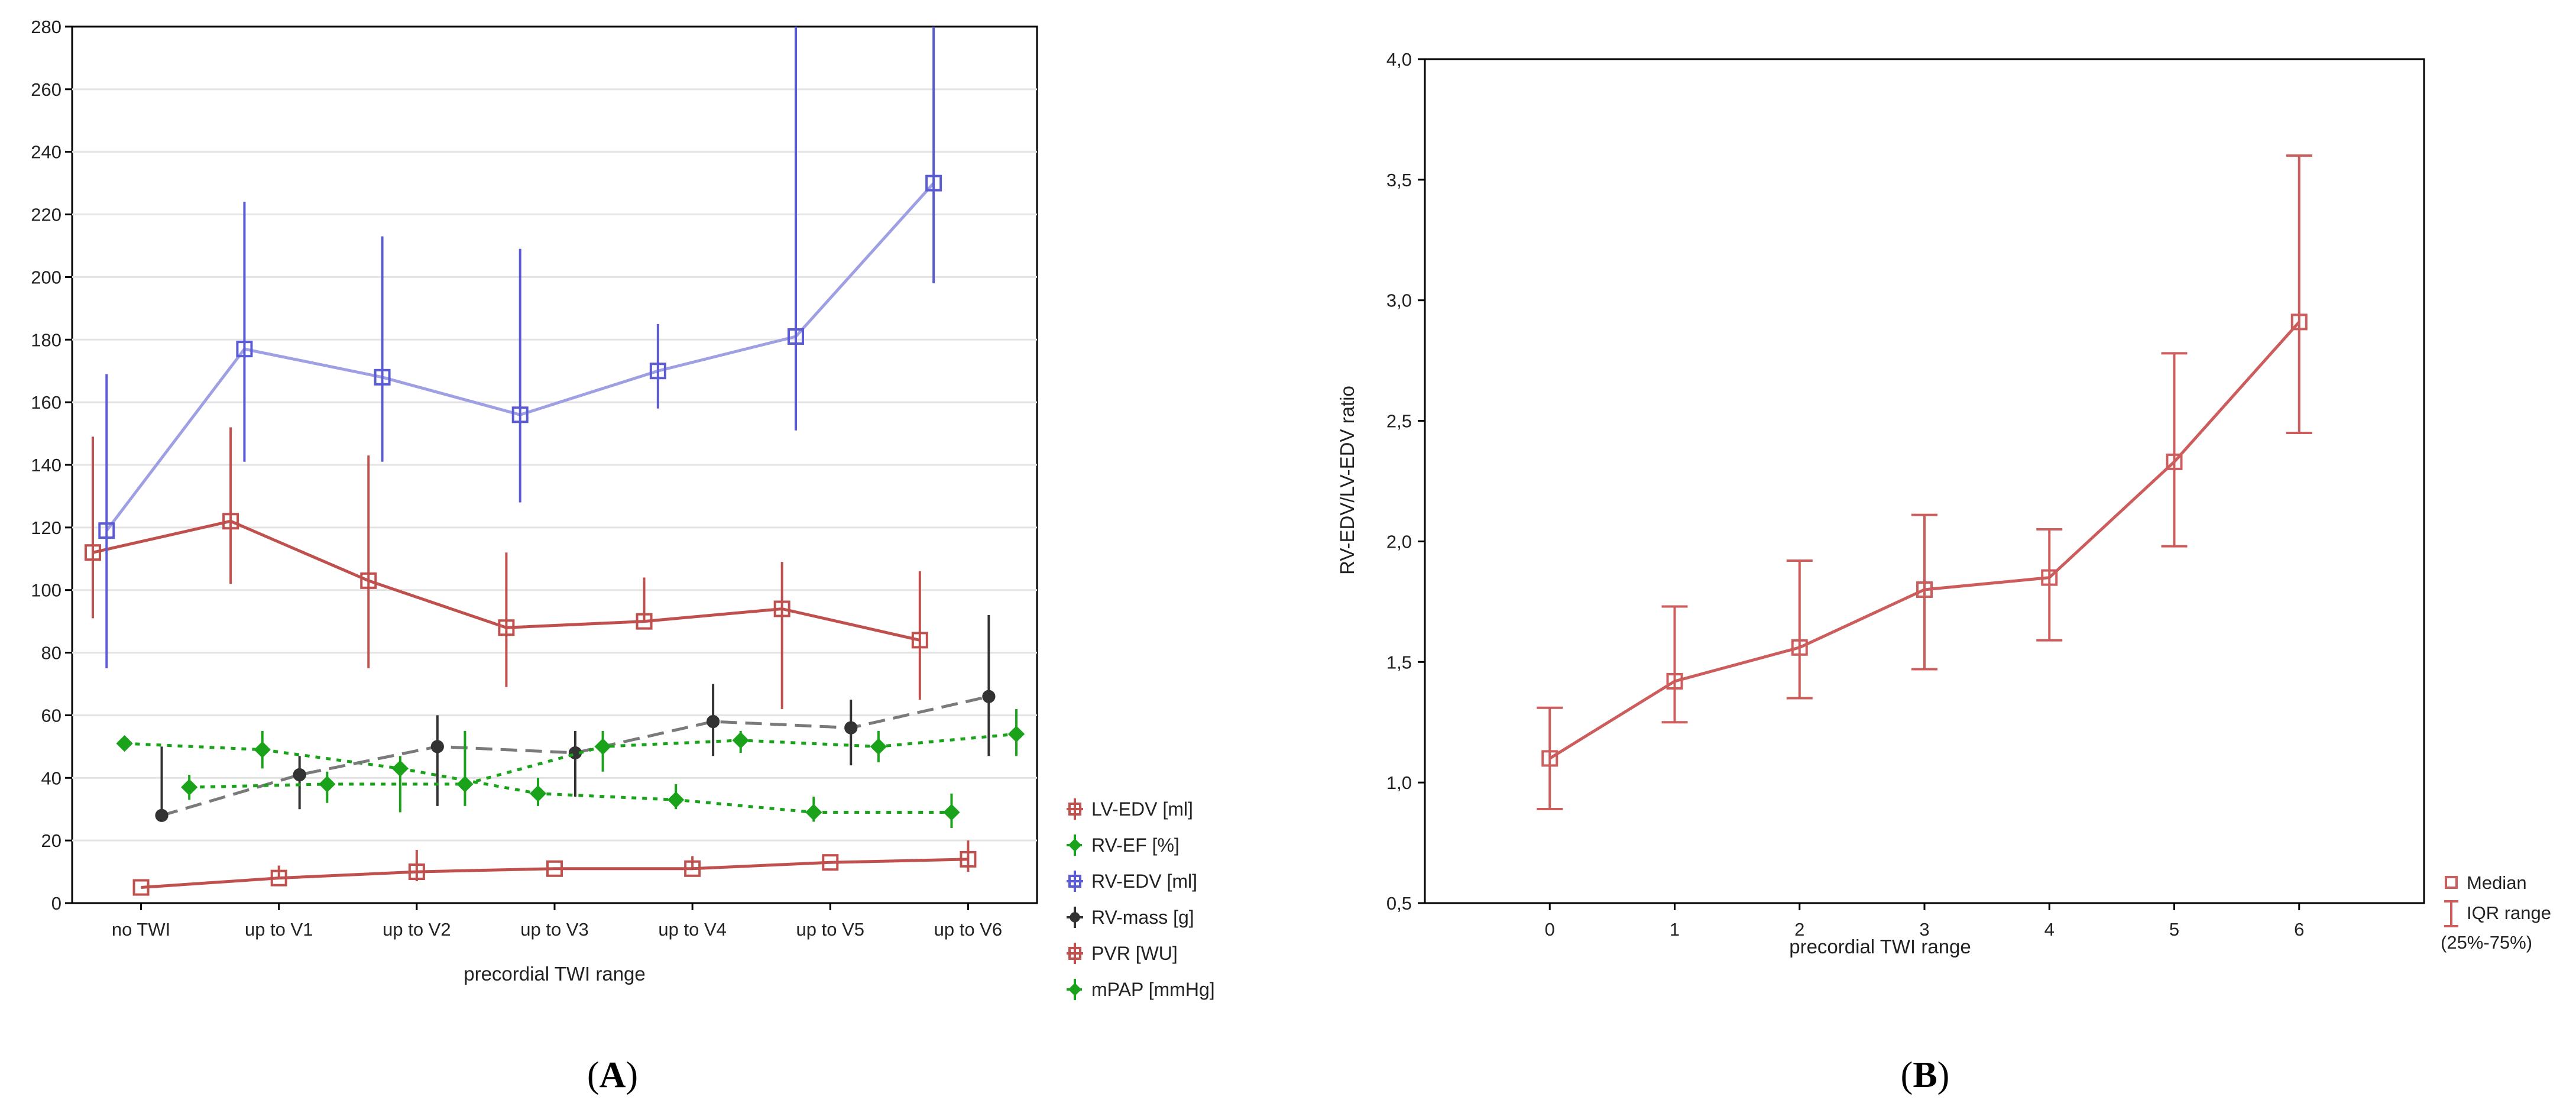 This screenshot has width=2576, height=1116. What do you see at coordinates (1075, 989) in the screenshot?
I see `chart-a-legend-marker-mpap` at bounding box center [1075, 989].